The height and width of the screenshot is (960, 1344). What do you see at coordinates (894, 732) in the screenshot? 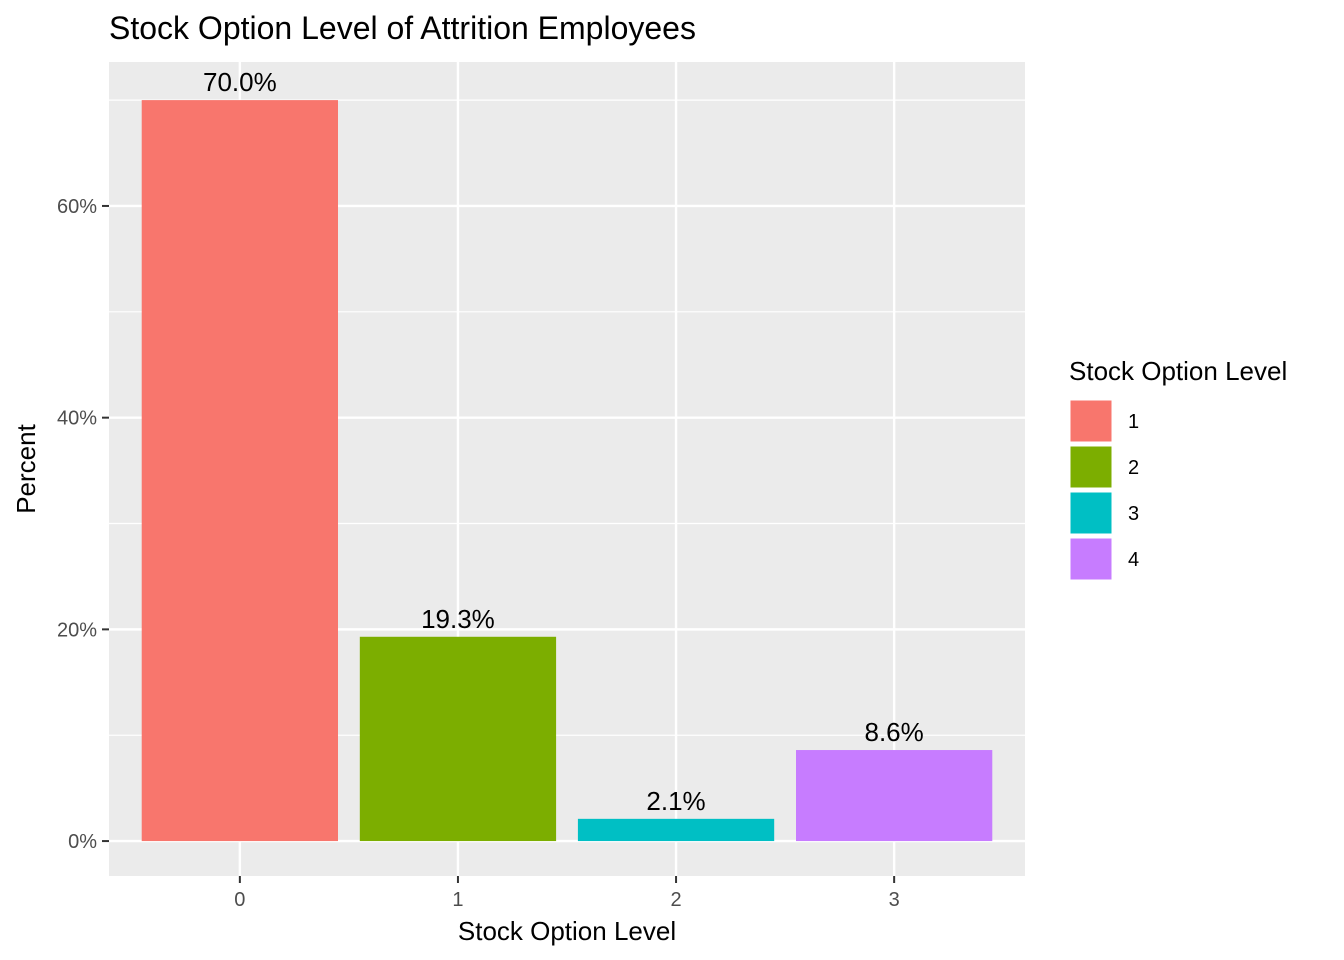
I see `data-label: 8.6%` at bounding box center [894, 732].